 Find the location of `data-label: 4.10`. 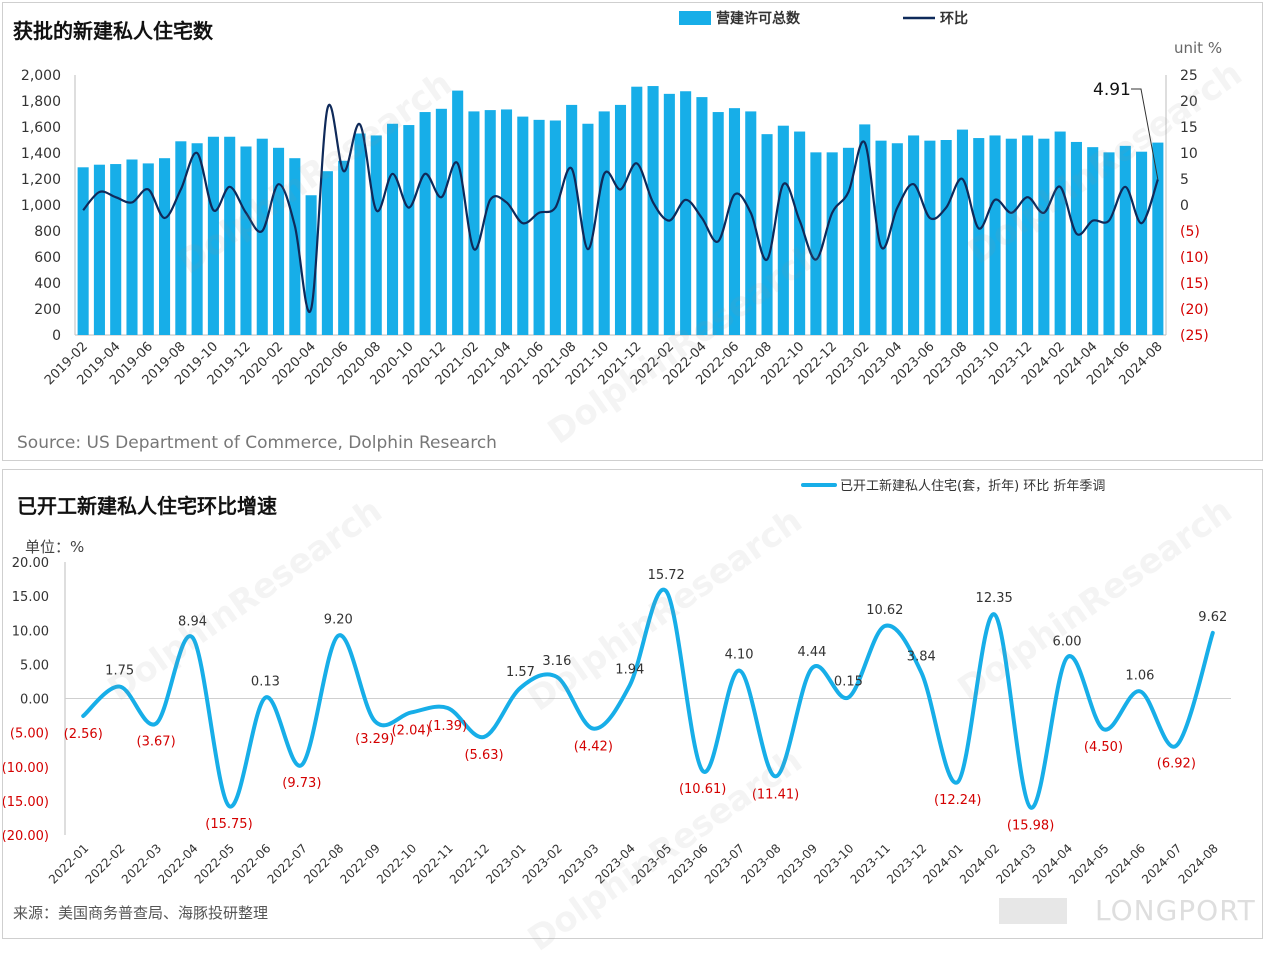

data-label: 4.10 is located at coordinates (739, 655).